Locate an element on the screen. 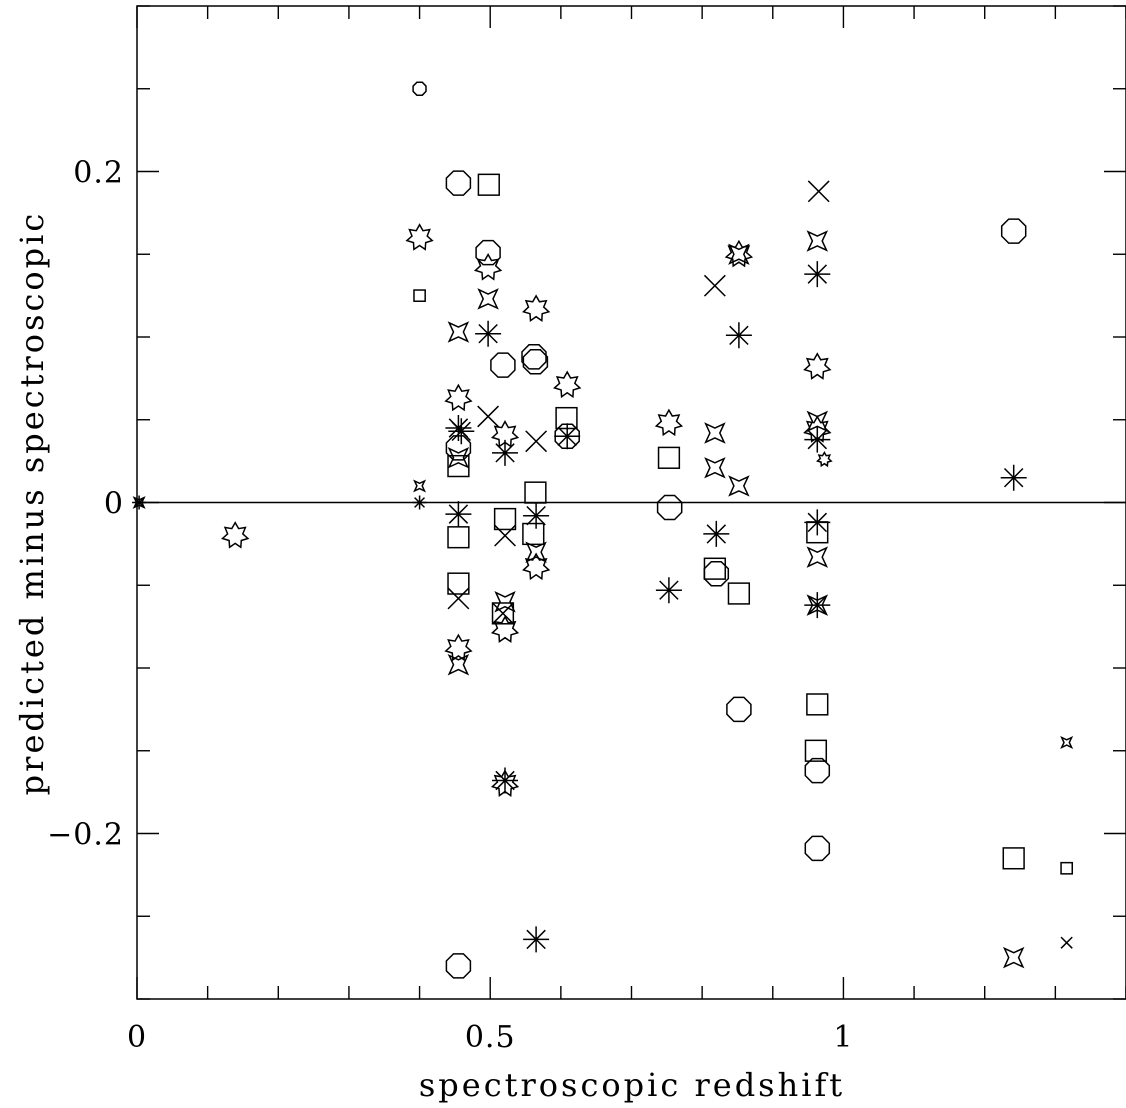 The height and width of the screenshot is (1108, 1126). x-tick-label: 0.5 is located at coordinates (490, 1037).